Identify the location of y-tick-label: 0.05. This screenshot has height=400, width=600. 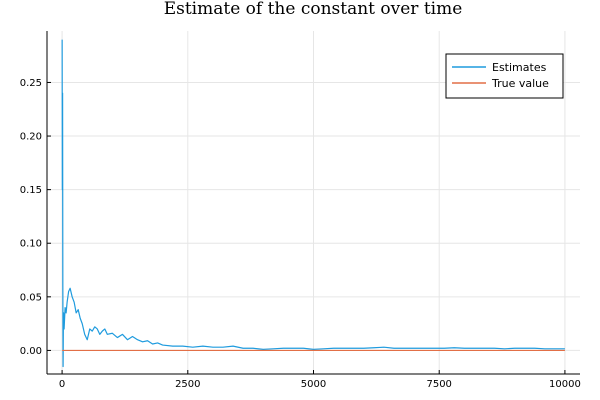
(31, 297).